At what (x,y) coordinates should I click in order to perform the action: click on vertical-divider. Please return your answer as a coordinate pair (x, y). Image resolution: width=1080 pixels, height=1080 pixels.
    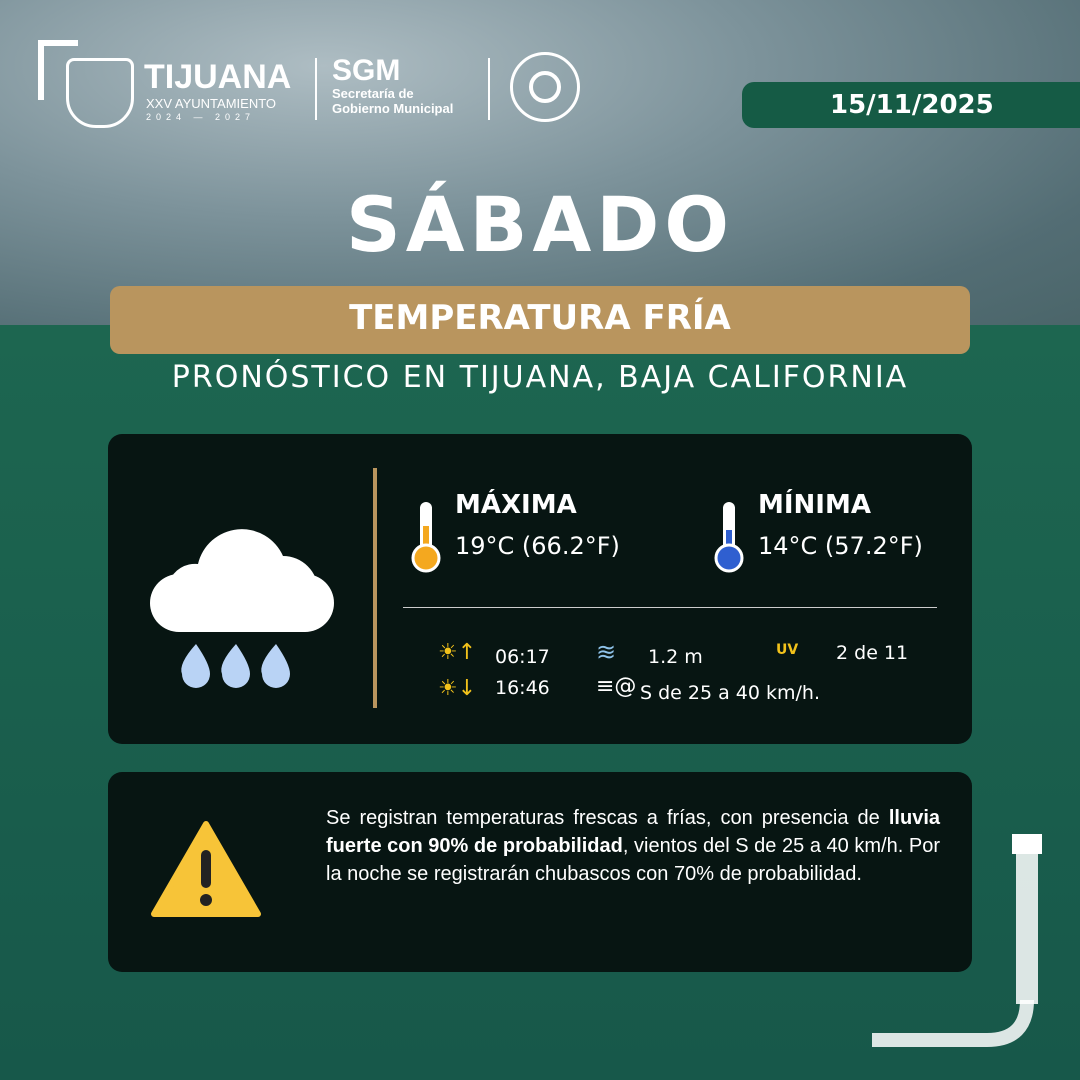
    Looking at the image, I should click on (375, 588).